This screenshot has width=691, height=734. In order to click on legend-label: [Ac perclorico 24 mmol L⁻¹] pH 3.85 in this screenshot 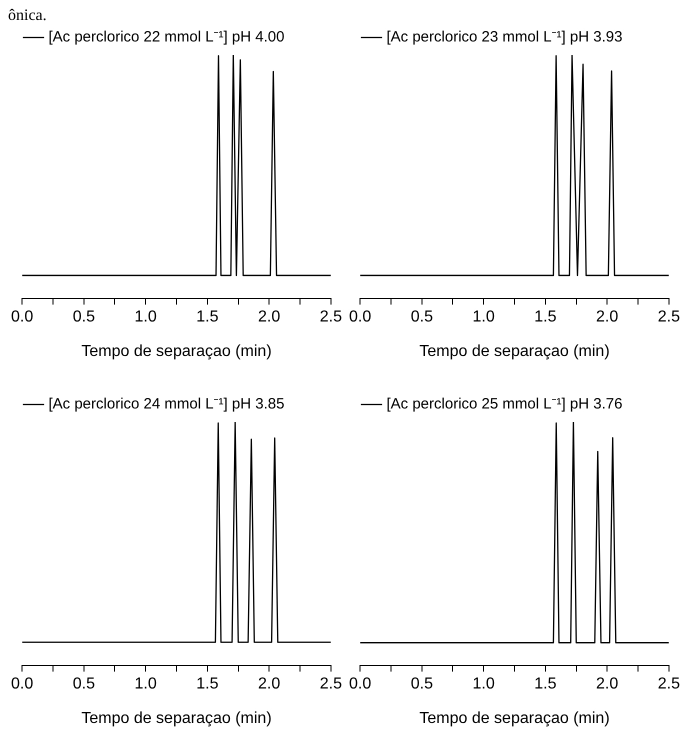, I will do `click(166, 404)`.